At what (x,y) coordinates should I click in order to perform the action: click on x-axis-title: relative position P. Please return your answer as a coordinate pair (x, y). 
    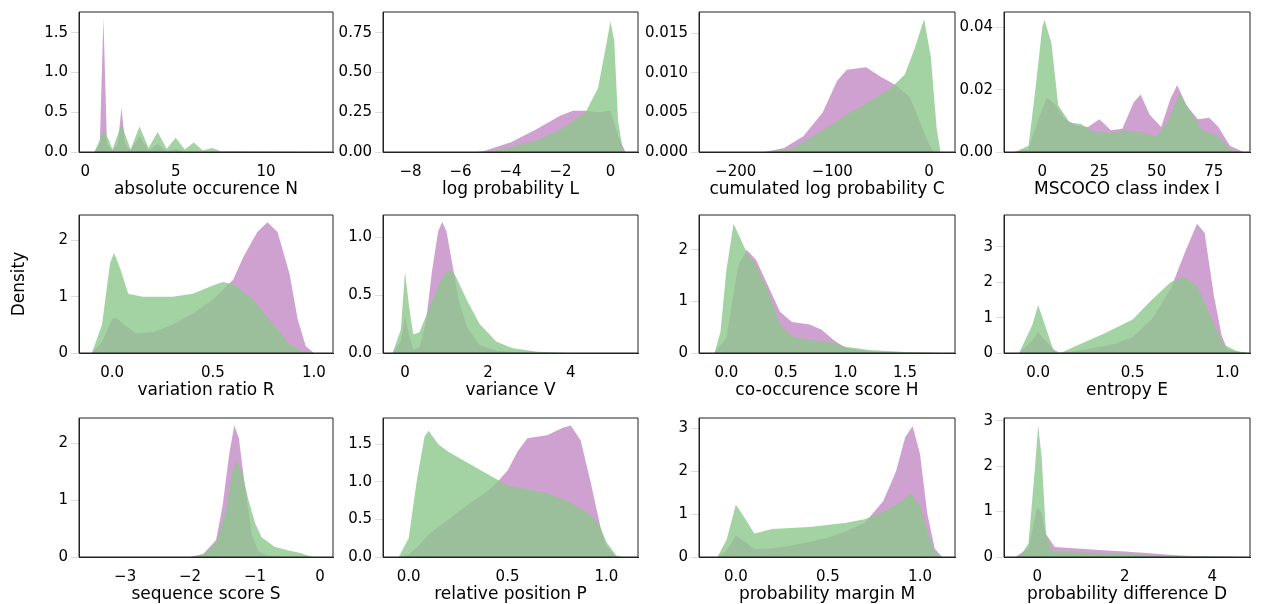
    Looking at the image, I should click on (510, 593).